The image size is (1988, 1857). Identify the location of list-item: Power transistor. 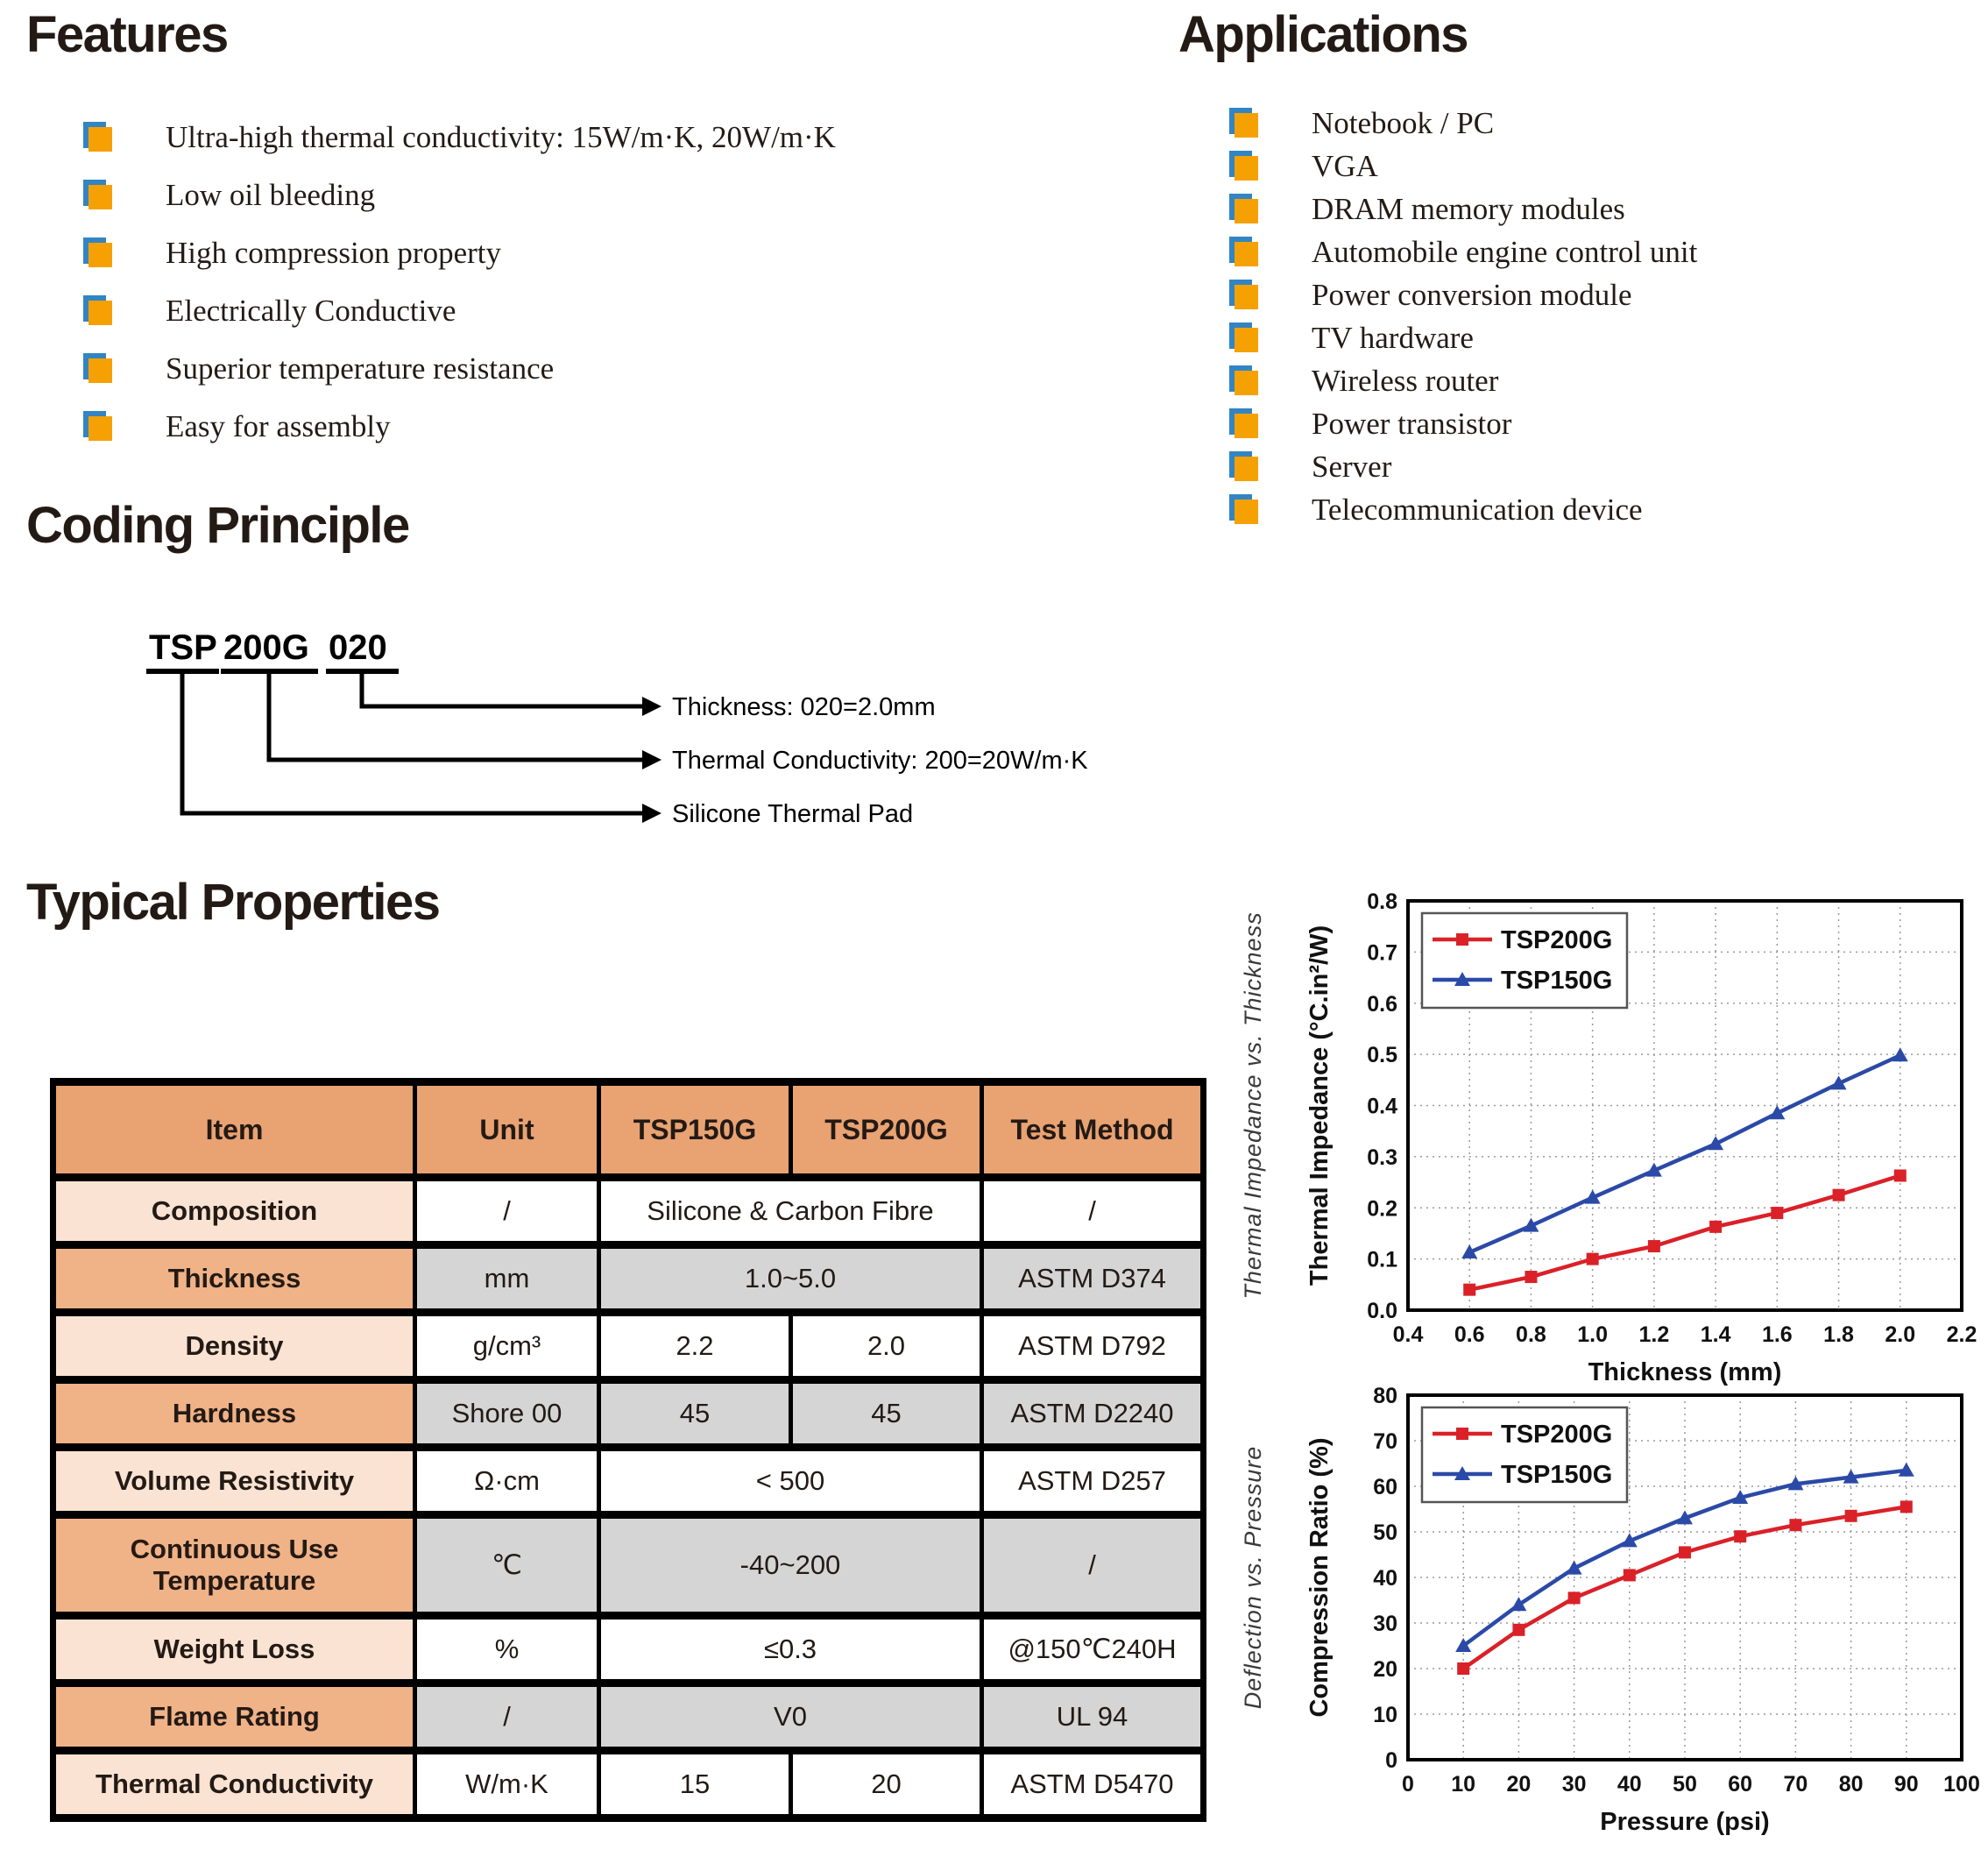
(1463, 424).